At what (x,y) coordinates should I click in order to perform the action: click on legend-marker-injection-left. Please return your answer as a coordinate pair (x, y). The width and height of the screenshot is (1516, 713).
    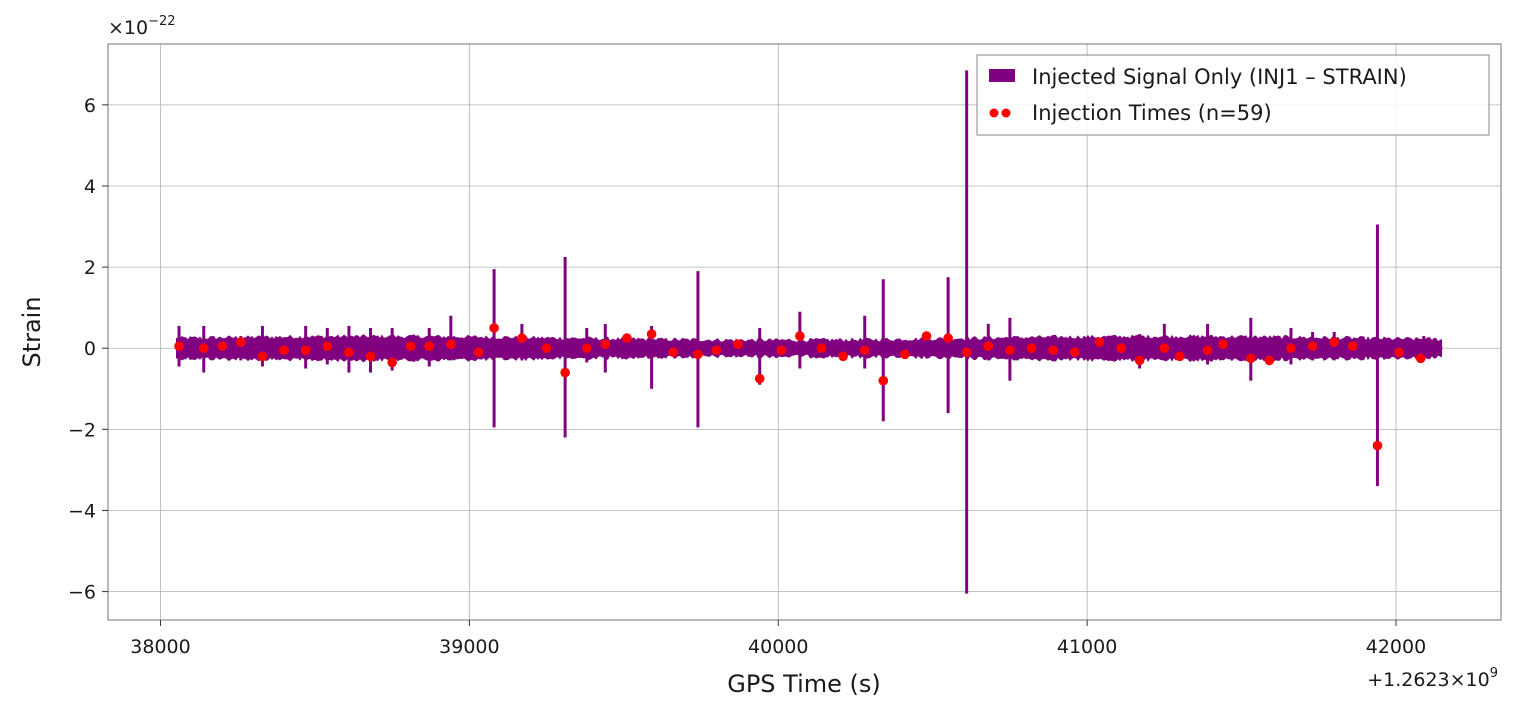
    Looking at the image, I should click on (994, 113).